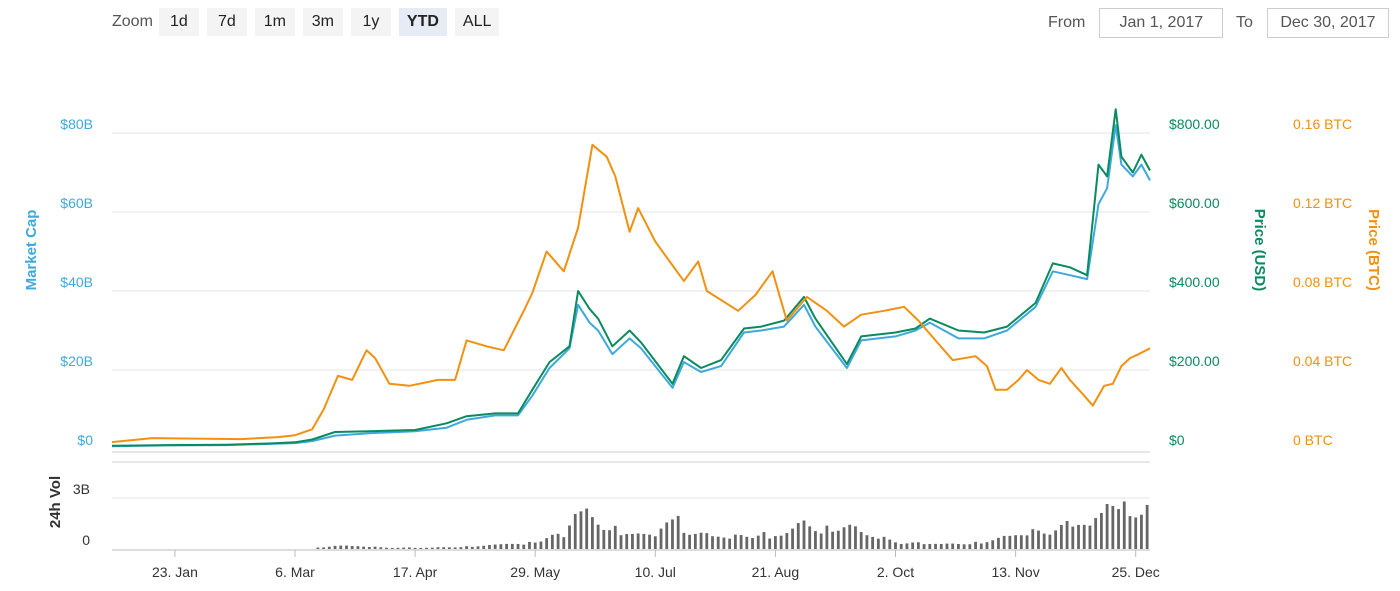 Image resolution: width=1400 pixels, height=591 pixels. Describe the element at coordinates (535, 572) in the screenshot. I see `x-tick-label: 29. May` at that location.